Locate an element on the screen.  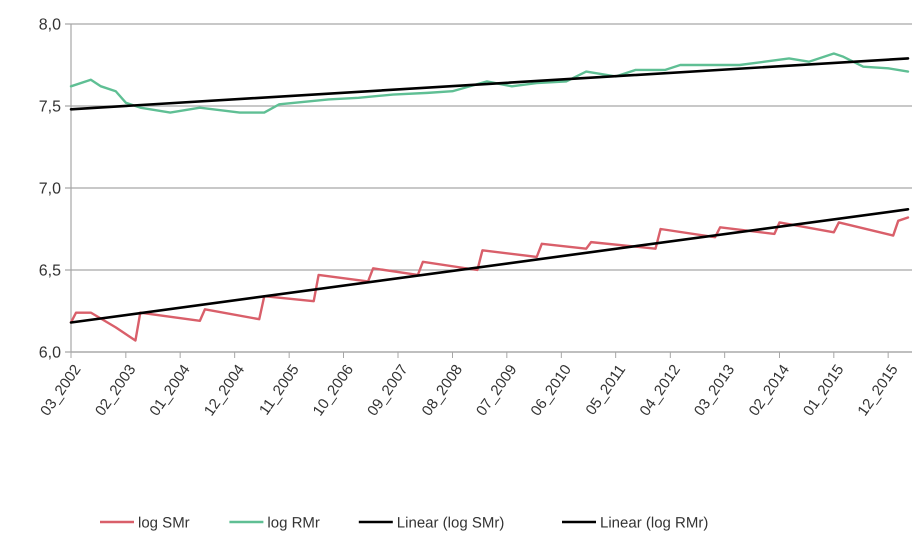
legend-label: log SMr is located at coordinates (164, 523).